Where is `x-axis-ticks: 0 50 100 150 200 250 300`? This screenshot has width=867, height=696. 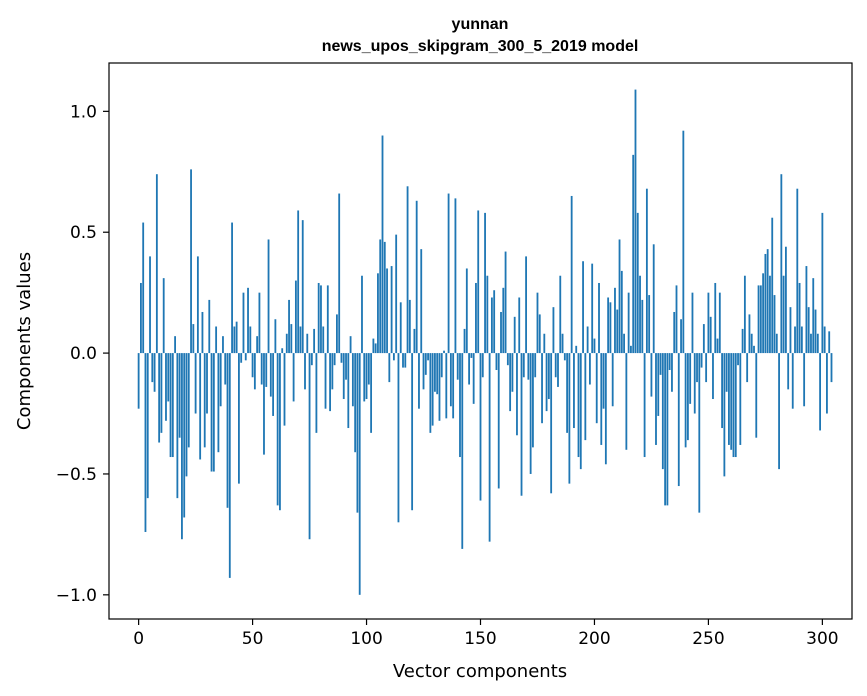 x-axis-ticks: 0 50 100 150 200 250 300 is located at coordinates (486, 634).